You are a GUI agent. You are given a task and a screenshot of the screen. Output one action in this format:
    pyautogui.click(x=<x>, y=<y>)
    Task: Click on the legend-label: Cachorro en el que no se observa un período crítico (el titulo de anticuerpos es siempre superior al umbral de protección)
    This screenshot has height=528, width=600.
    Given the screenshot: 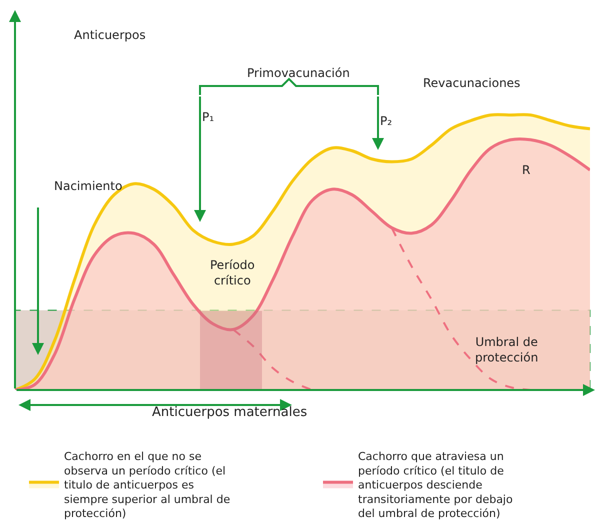 What is the action you would take?
    pyautogui.click(x=147, y=485)
    